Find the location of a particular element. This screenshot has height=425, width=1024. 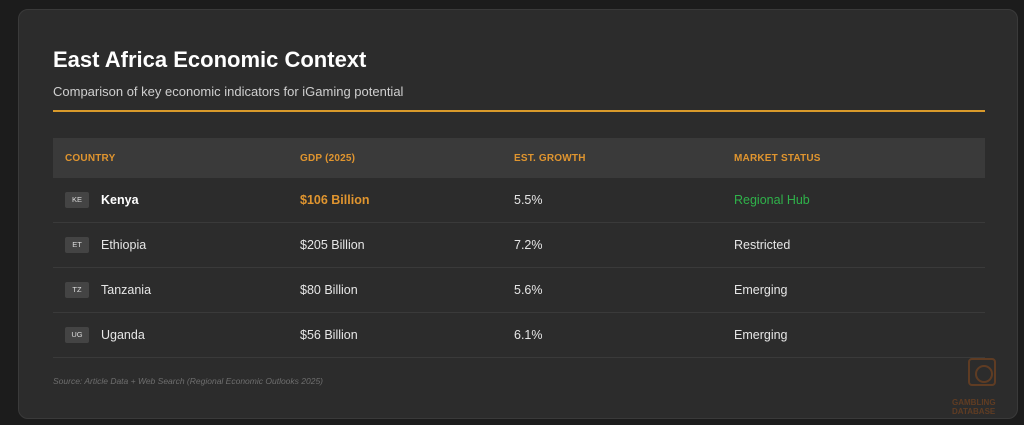

watermark-line2: DATABASE is located at coordinates (974, 411).